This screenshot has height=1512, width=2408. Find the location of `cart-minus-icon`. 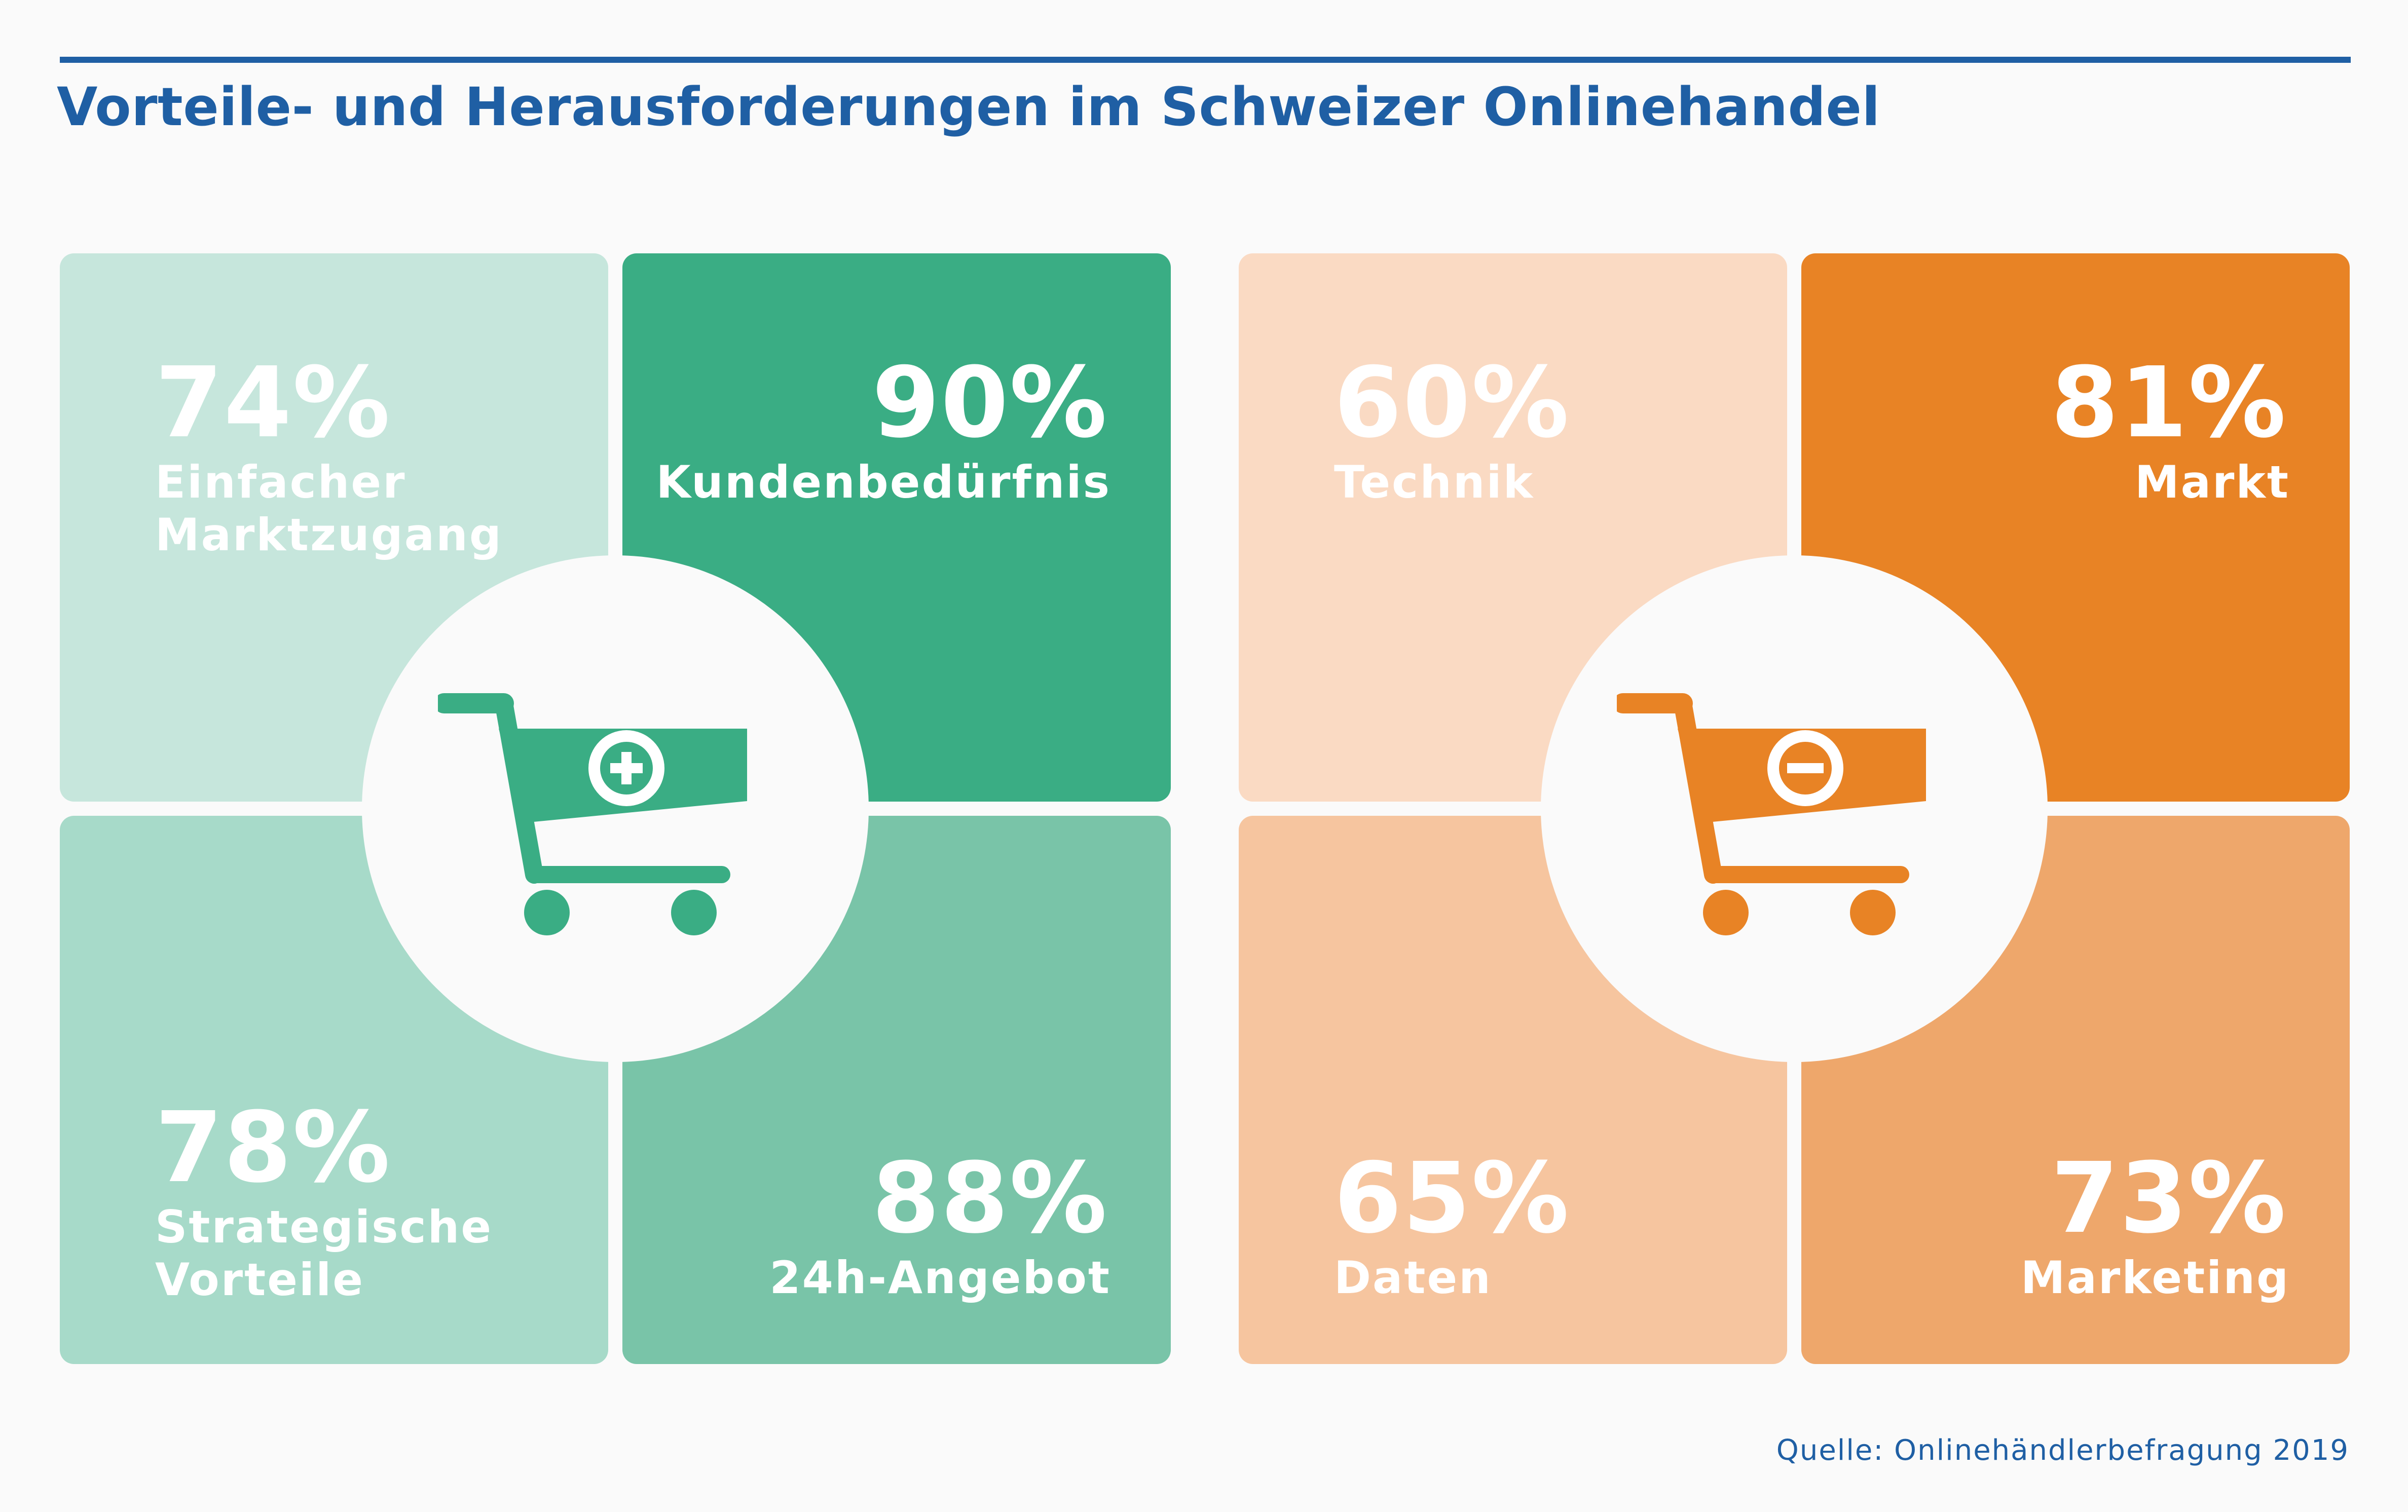

cart-minus-icon is located at coordinates (1771, 814).